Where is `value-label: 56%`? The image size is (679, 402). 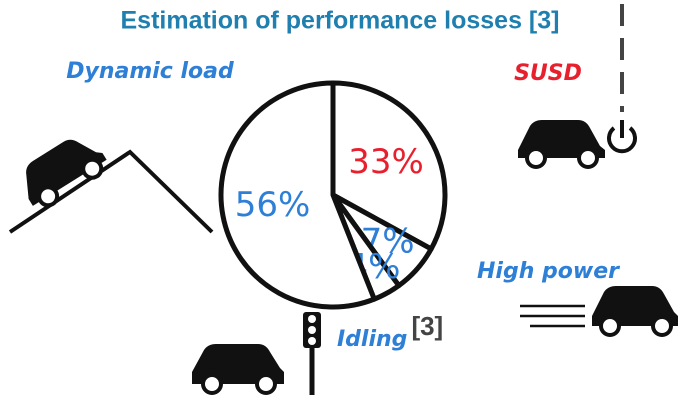 value-label: 56% is located at coordinates (273, 205).